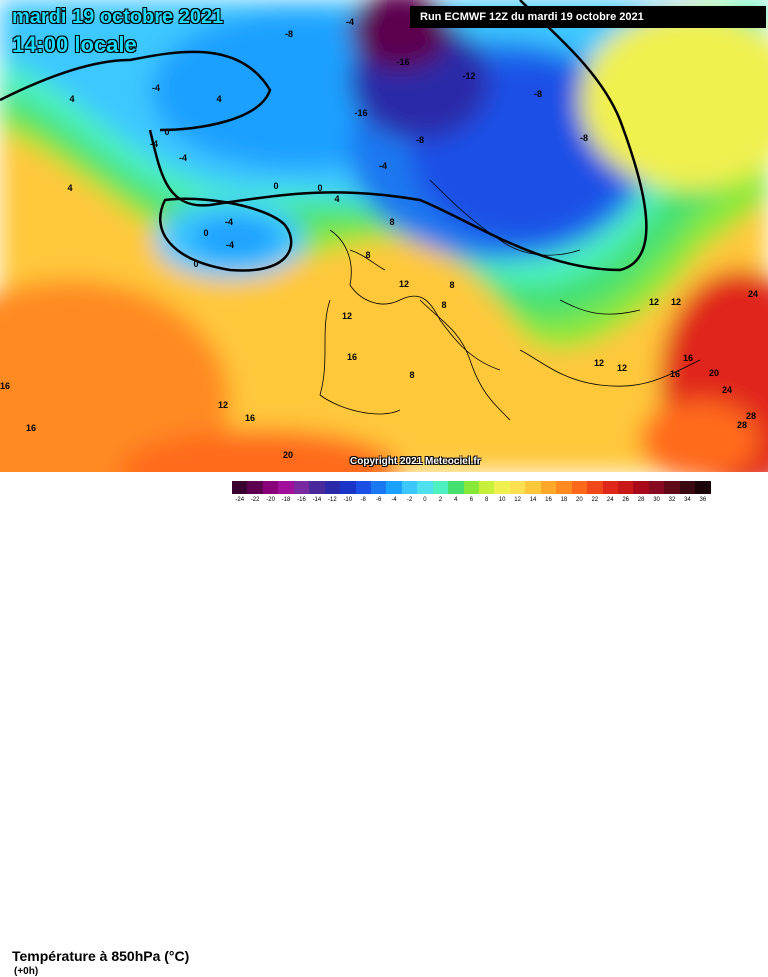 Image resolution: width=768 pixels, height=977 pixels. Describe the element at coordinates (270, 500) in the screenshot. I see `scale-value: -20` at that location.